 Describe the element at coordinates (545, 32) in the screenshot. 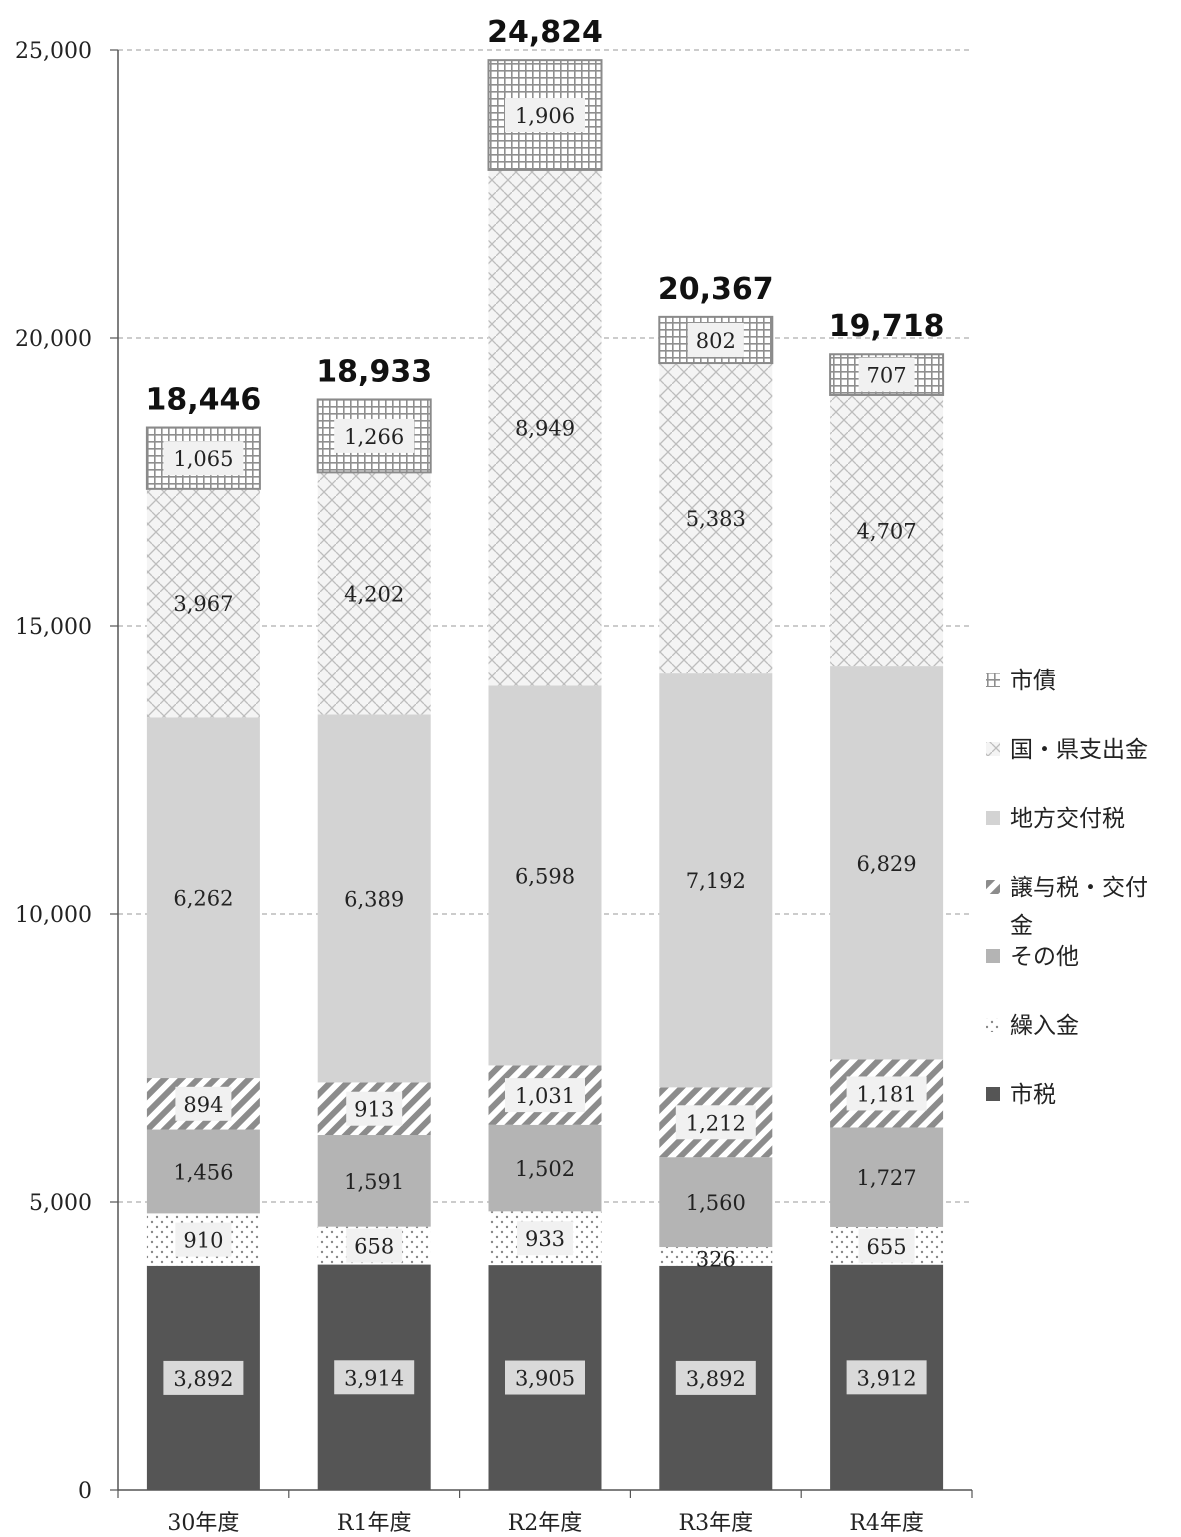

I see `total-label: 24,824` at that location.